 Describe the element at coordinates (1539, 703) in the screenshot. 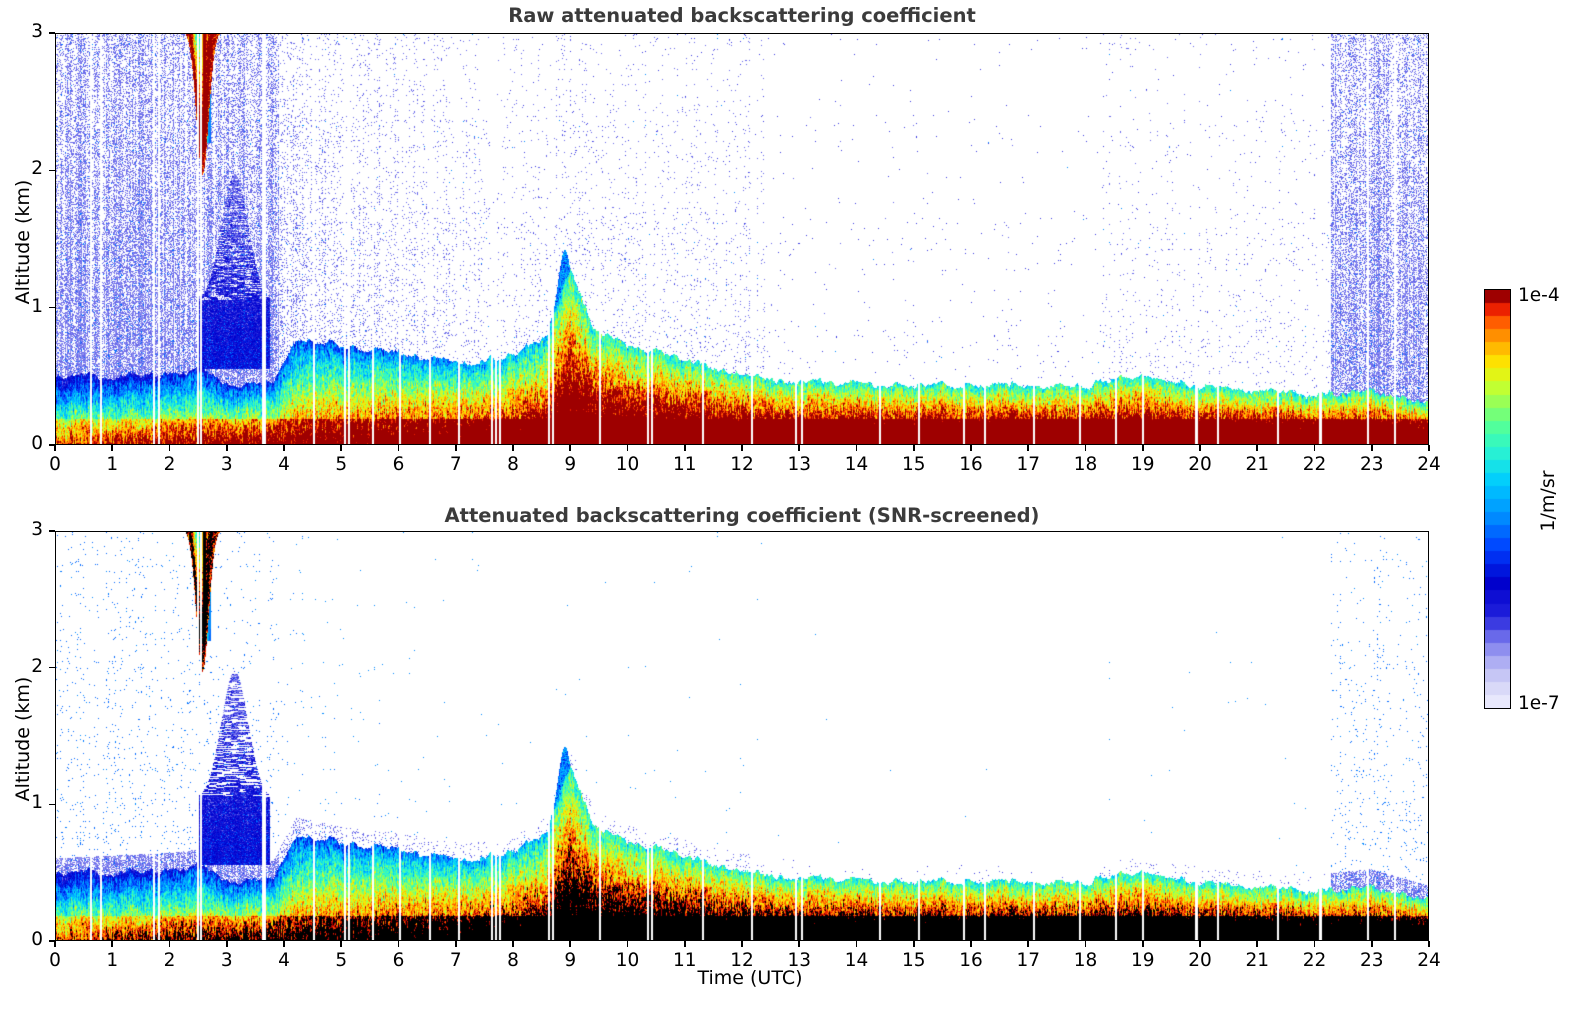

I see `colorbar-min-label: 1e-7` at that location.